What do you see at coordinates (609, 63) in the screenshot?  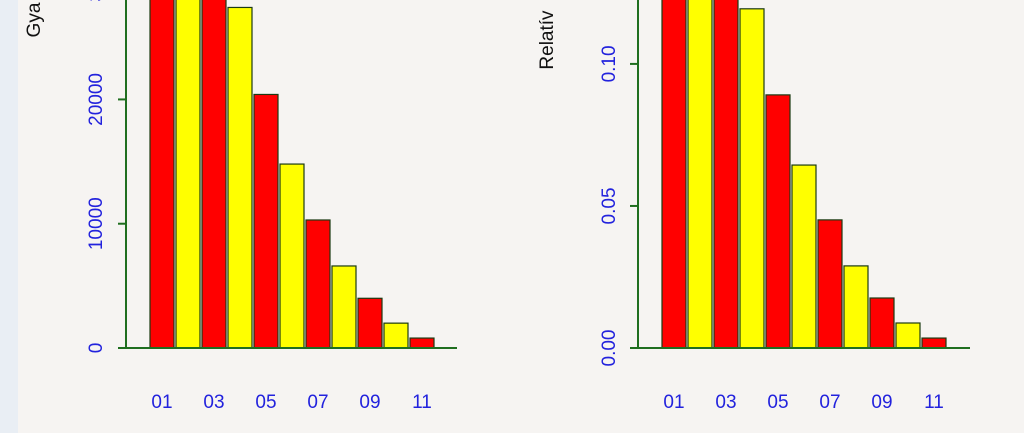 I see `y-tick-label: 0.10` at bounding box center [609, 63].